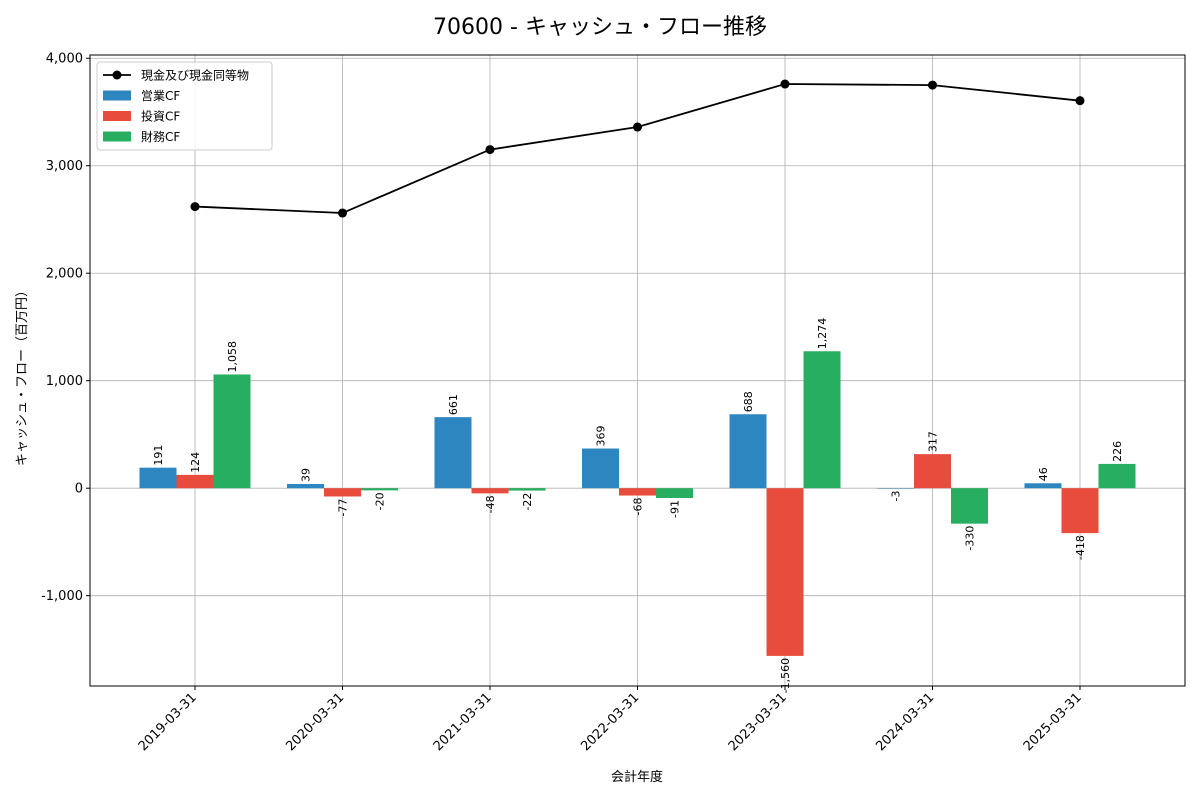 The width and height of the screenshot is (1200, 800). Describe the element at coordinates (637, 777) in the screenshot. I see `x-axis-label: 会計年度` at that location.